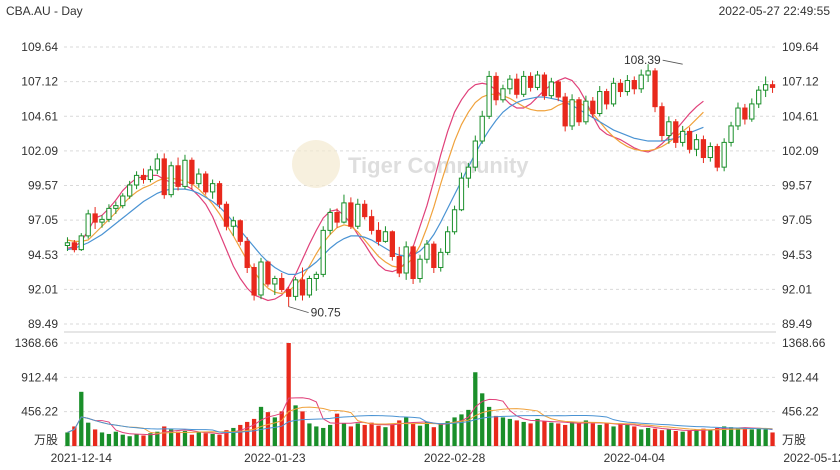 The height and width of the screenshot is (470, 840). What do you see at coordinates (797, 289) in the screenshot?
I see `y-tick-label: 92.01` at bounding box center [797, 289].